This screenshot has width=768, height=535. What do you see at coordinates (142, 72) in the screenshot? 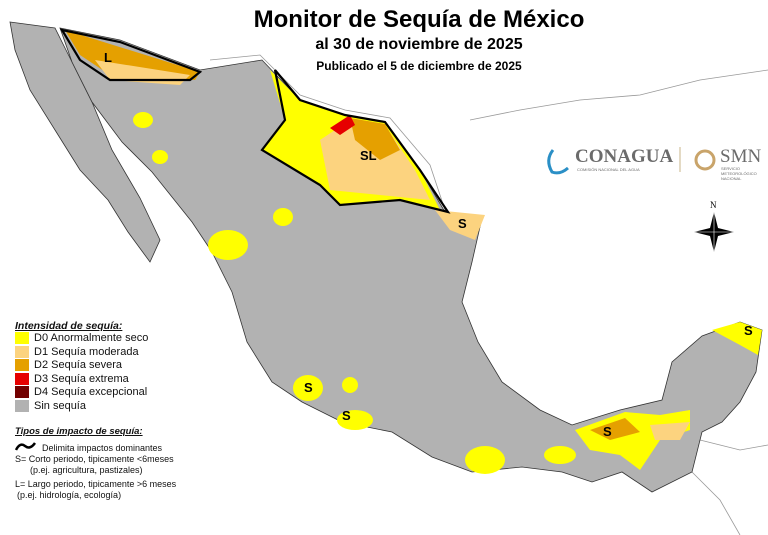
I see `d1-northwest` at bounding box center [142, 72].